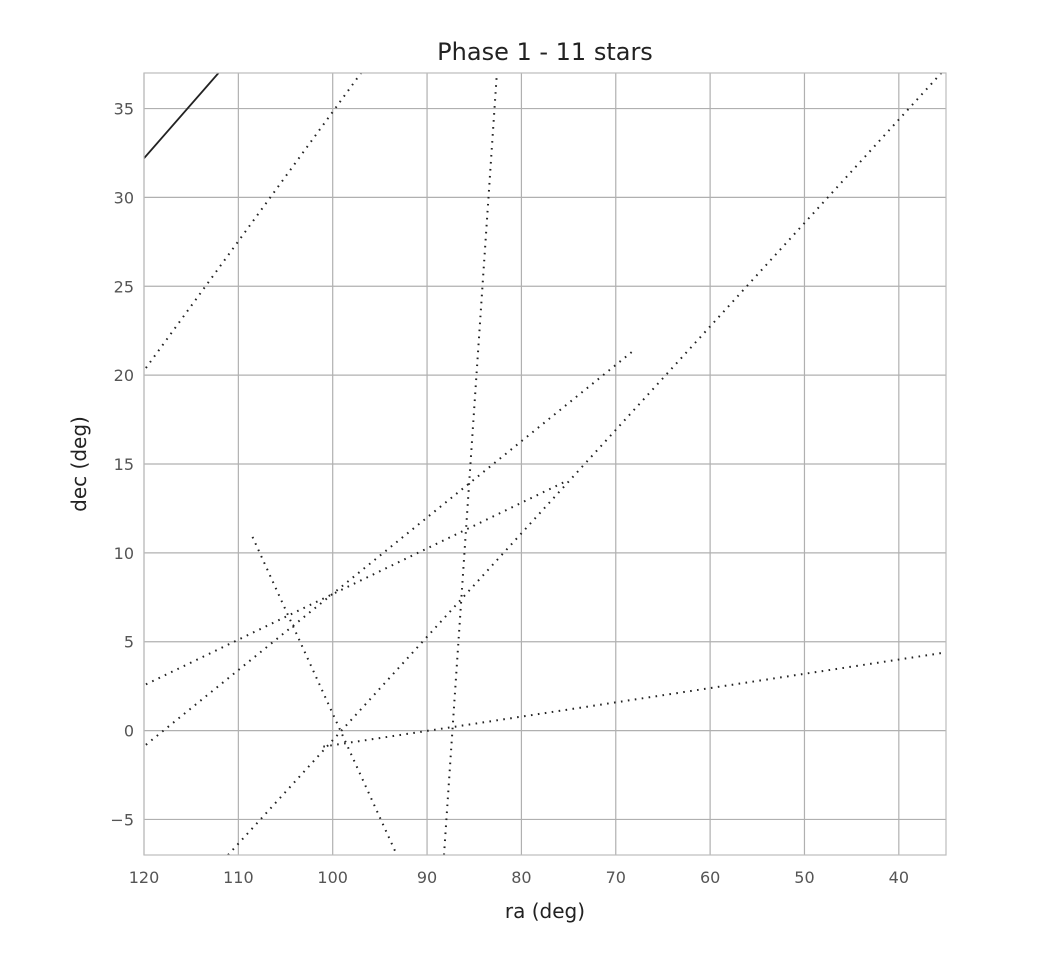  I want to click on x-axis-label: ra (deg), so click(545, 911).